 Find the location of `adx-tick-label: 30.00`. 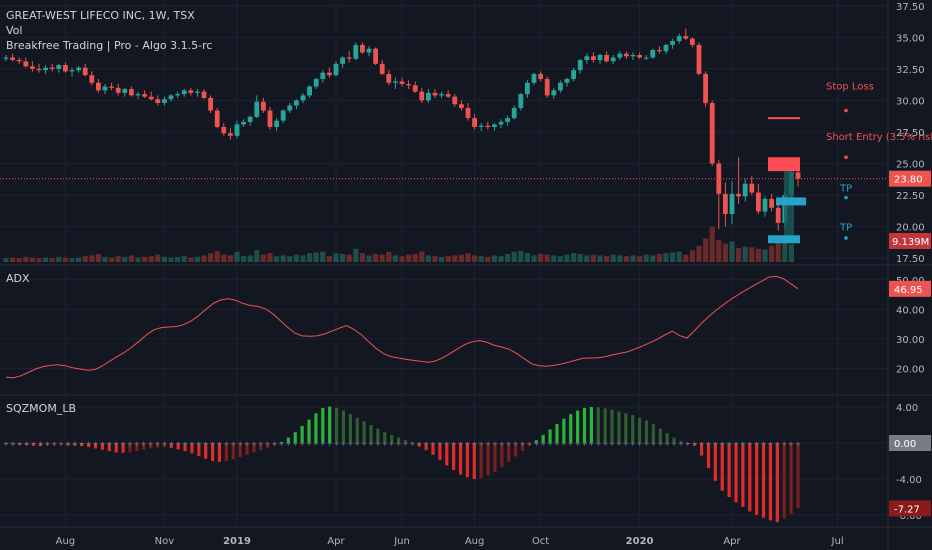

adx-tick-label: 30.00 is located at coordinates (910, 340).